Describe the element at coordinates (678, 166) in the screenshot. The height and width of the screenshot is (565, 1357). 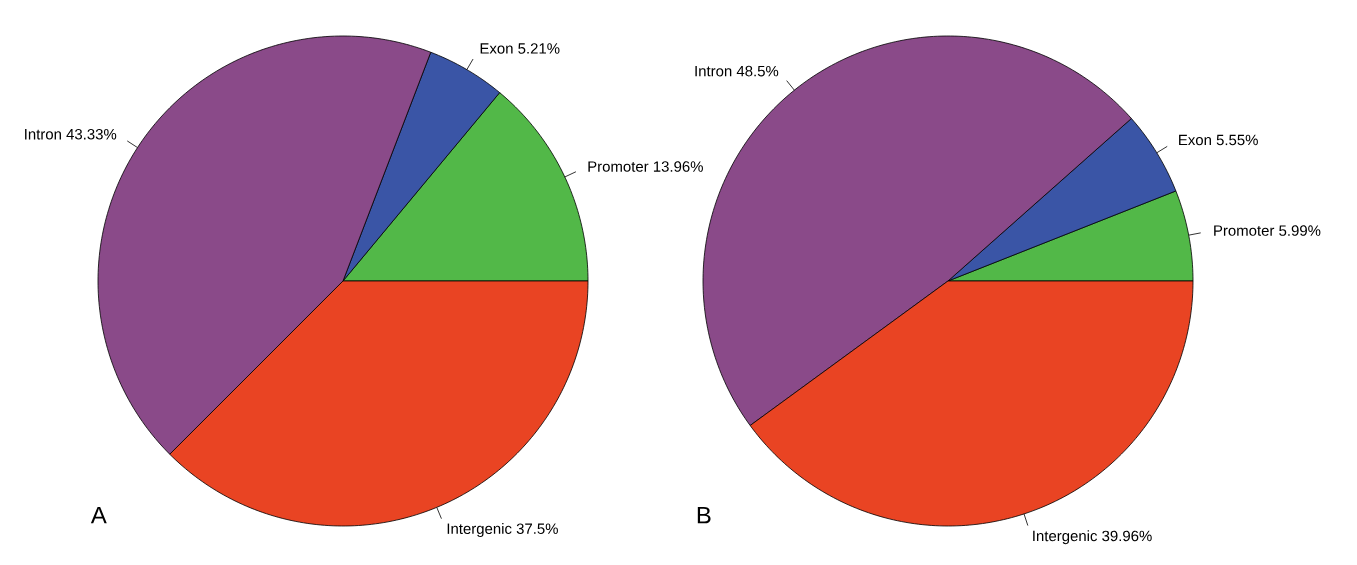
I see `data-label: 13.96%` at that location.